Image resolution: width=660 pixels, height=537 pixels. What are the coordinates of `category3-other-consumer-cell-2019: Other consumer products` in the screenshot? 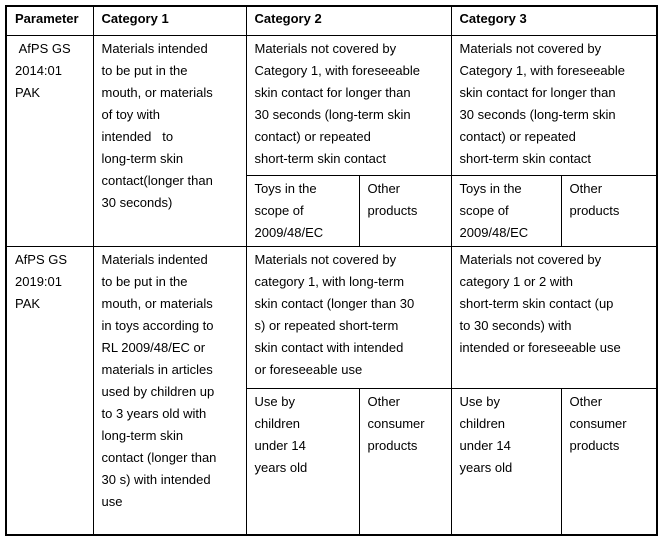 It's located at (609, 461).